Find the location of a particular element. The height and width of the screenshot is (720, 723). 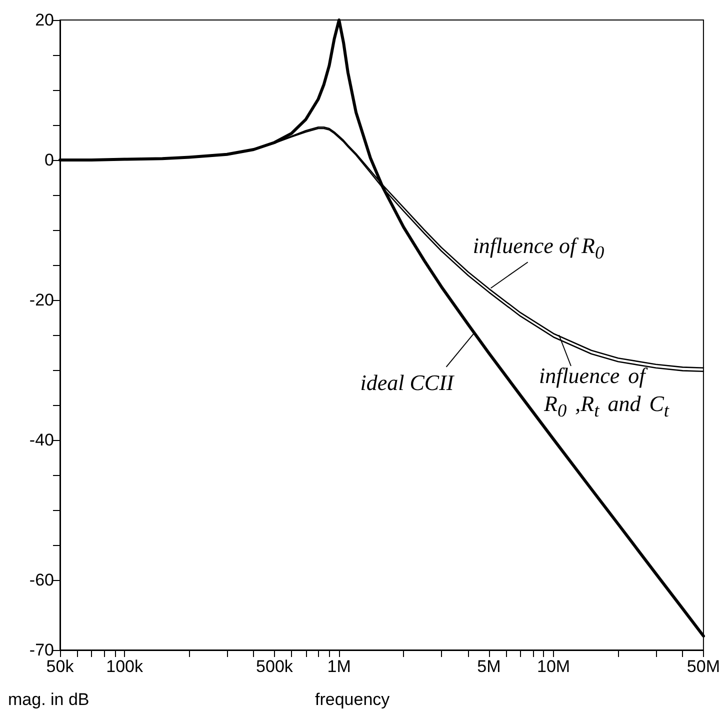

x-axis-title: frequency is located at coordinates (352, 700).